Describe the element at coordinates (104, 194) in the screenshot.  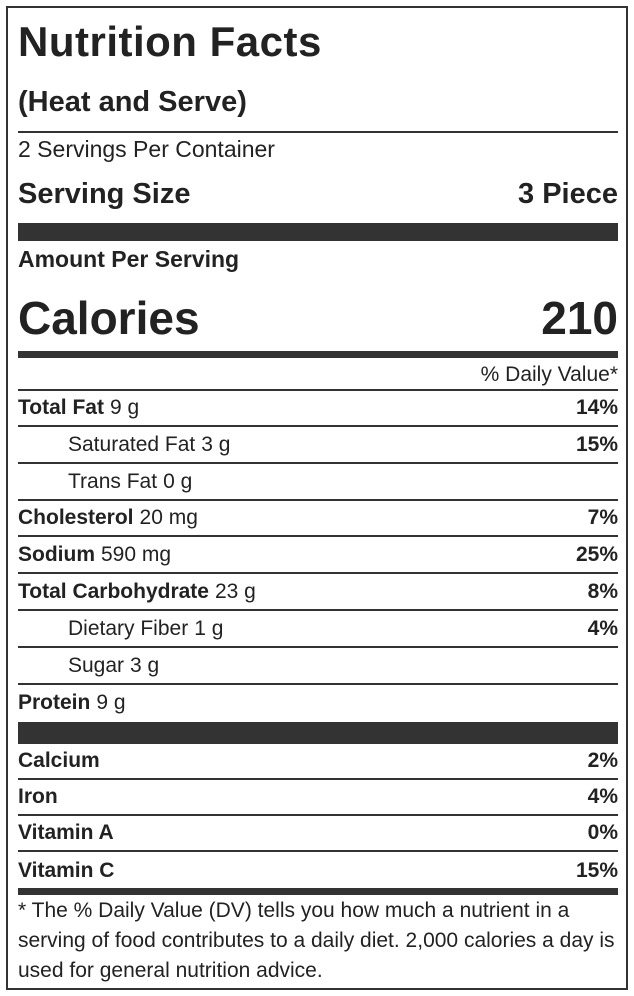
I see `serving-size-label: Serving Size` at that location.